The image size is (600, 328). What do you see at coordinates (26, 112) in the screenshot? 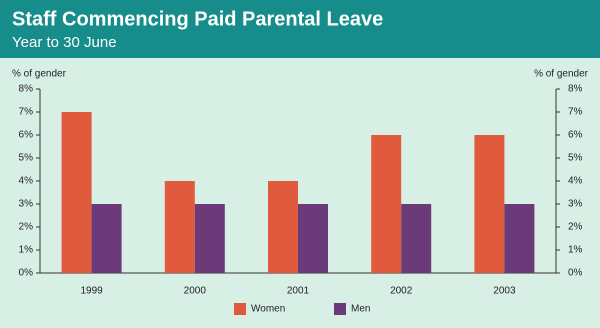
I see `y-tick-label: 7%` at bounding box center [26, 112].